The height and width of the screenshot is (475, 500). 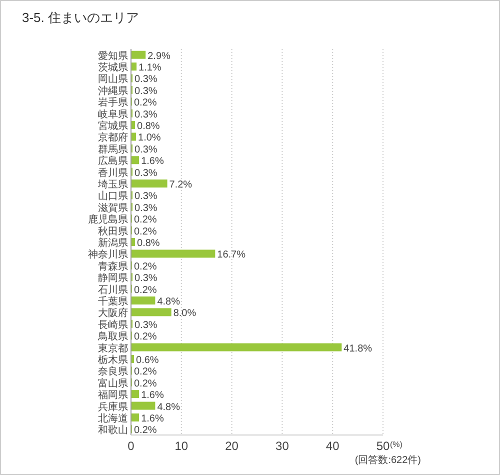 What do you see at coordinates (147, 360) in the screenshot?
I see `data-label: 0.6%` at bounding box center [147, 360].